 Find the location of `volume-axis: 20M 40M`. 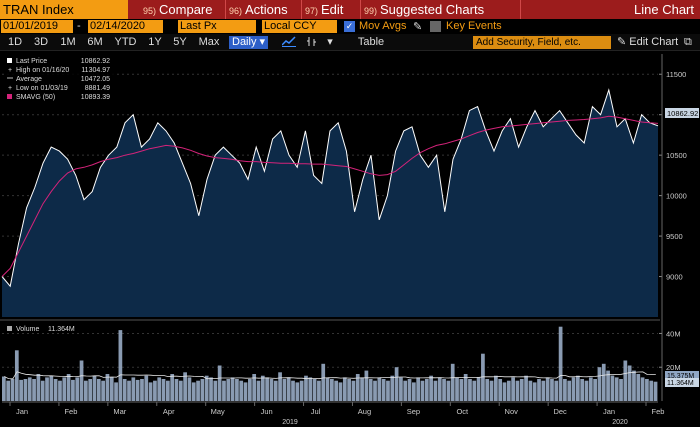

volume-axis: 20M 40M is located at coordinates (670, 350).